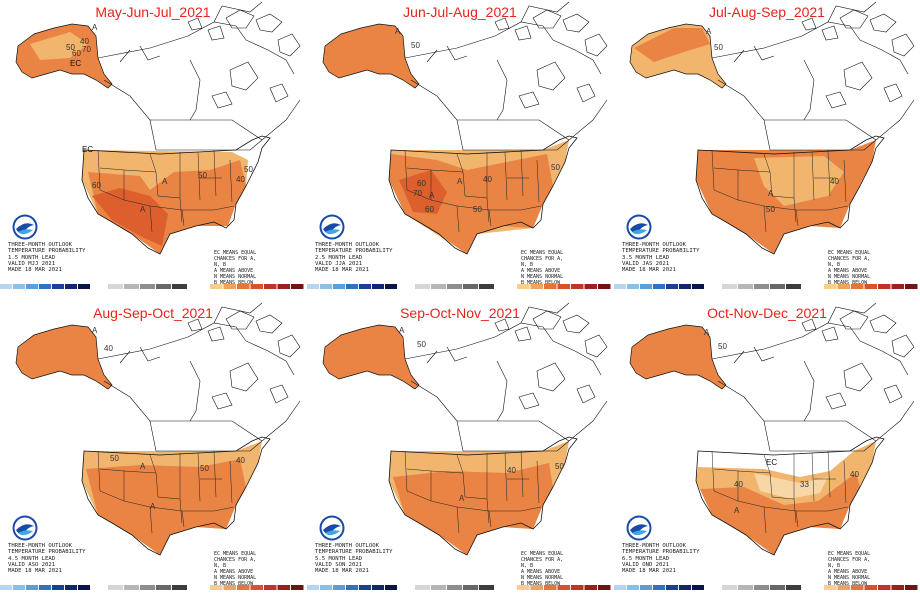 This screenshot has height=601, width=920. I want to click on info-line: VALID SON 2021, so click(339, 564).